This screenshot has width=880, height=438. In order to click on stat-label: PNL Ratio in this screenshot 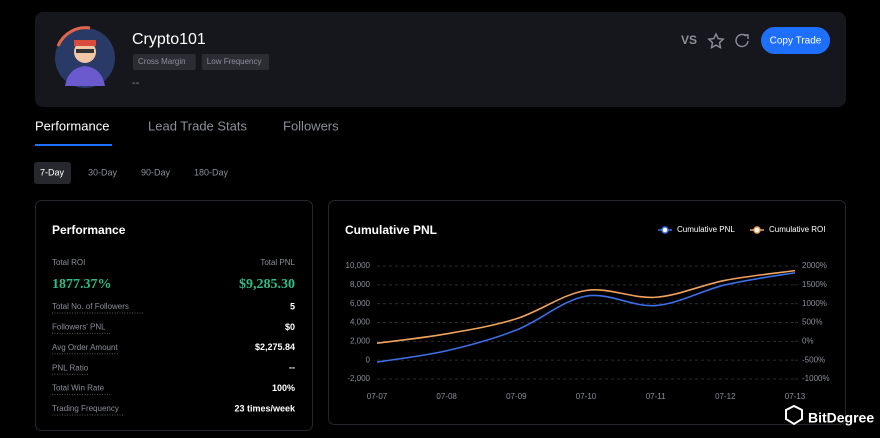, I will do `click(70, 367)`.